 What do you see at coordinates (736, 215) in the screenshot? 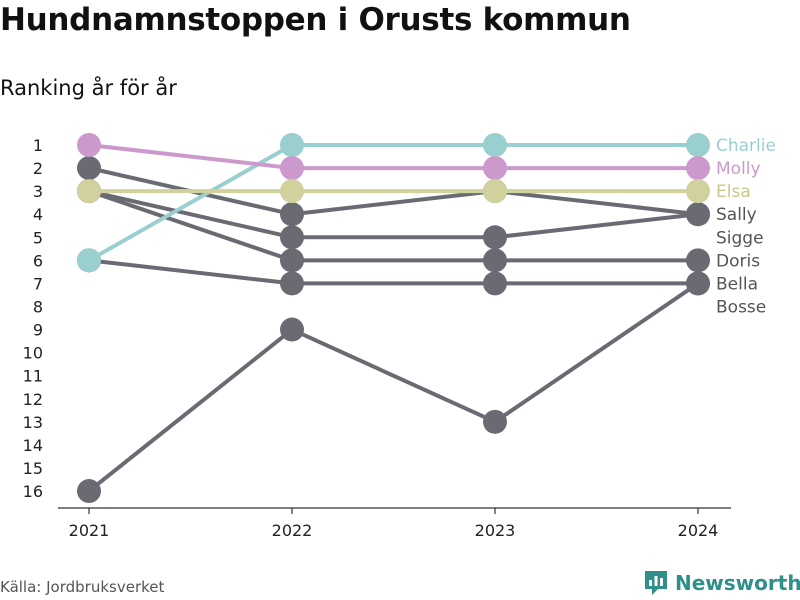
I see `series-label-sally: Sally` at bounding box center [736, 215].